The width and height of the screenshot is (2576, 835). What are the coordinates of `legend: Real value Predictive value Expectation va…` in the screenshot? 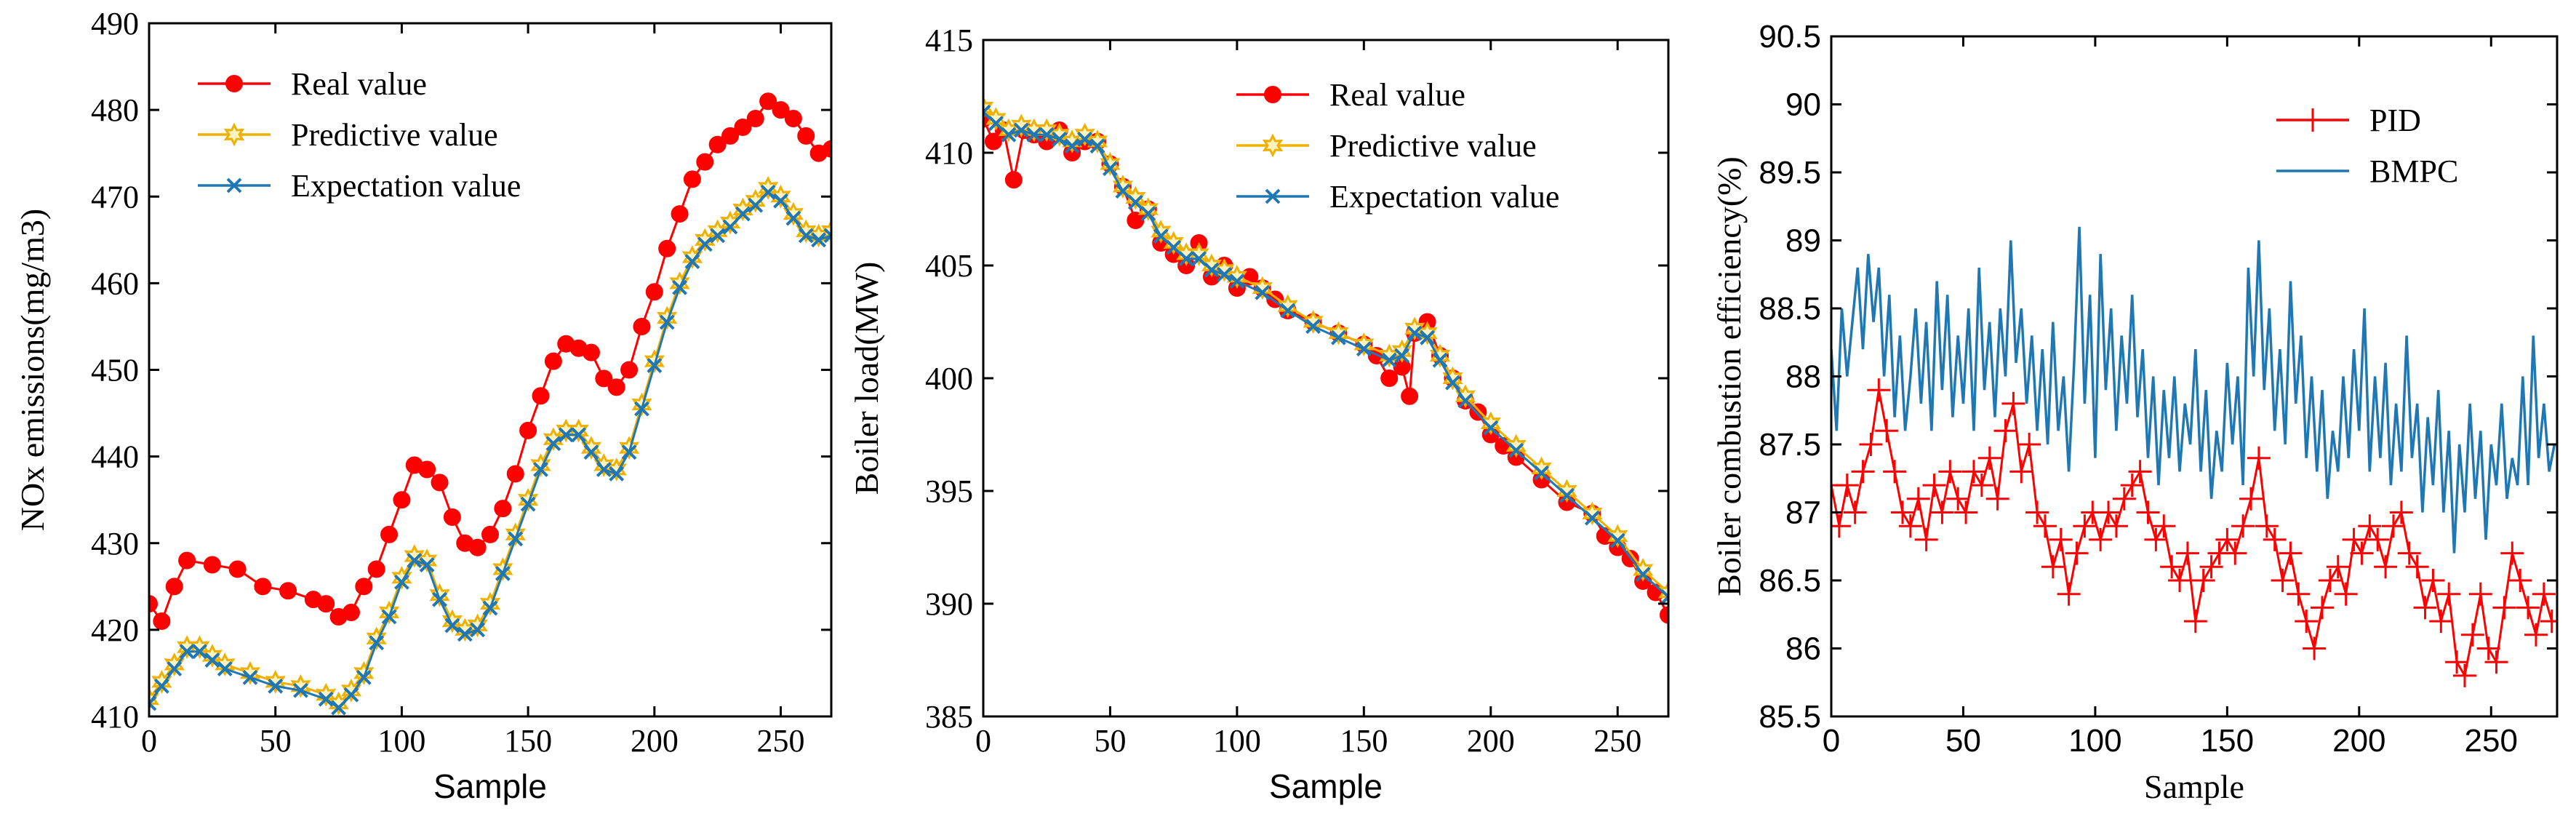 It's located at (1397, 146).